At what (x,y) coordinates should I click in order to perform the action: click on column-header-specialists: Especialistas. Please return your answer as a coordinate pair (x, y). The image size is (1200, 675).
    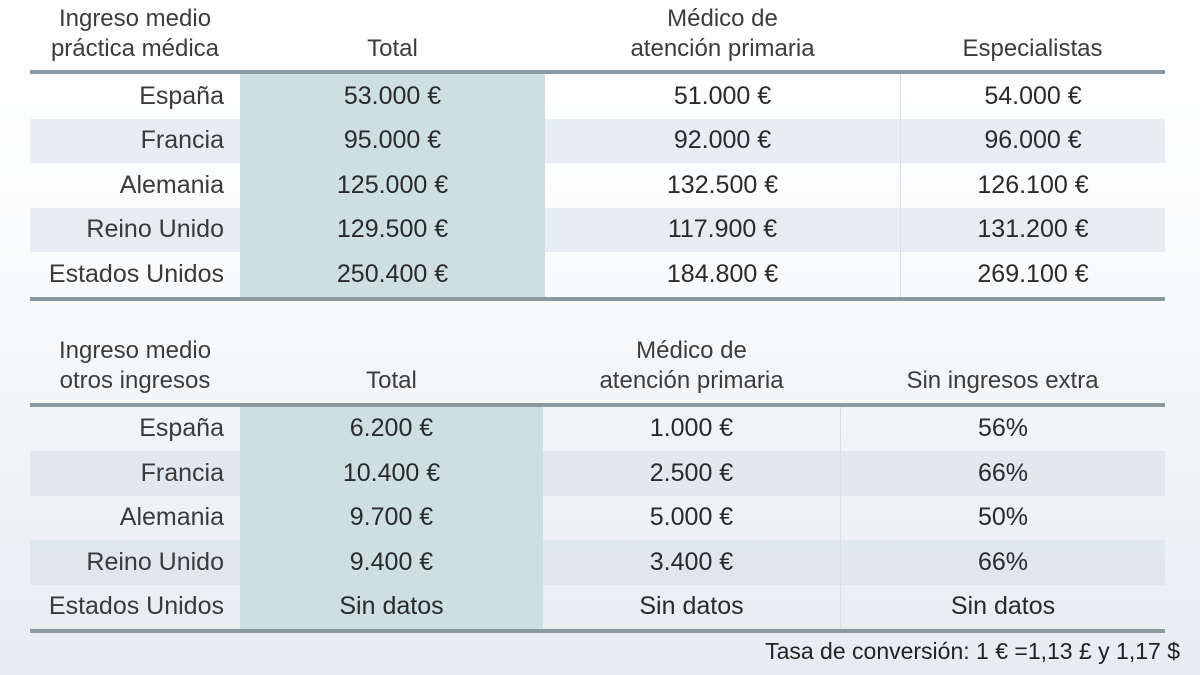
    Looking at the image, I should click on (1032, 48).